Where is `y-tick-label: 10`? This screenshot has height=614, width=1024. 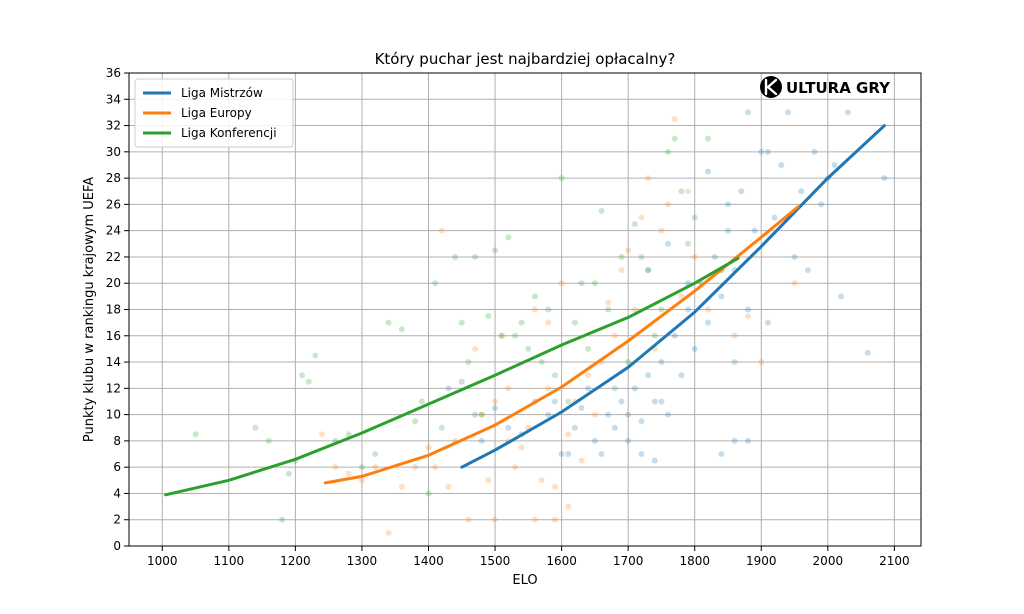
y-tick-label: 10 is located at coordinates (113, 415).